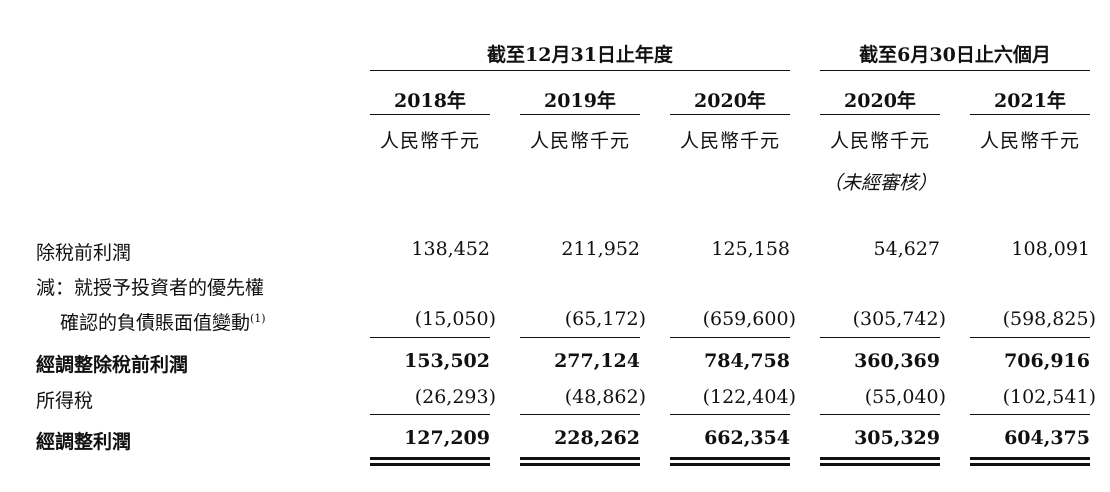  What do you see at coordinates (905, 397) in the screenshot?
I see `cell-r5-c4: (55,040)` at bounding box center [905, 397].